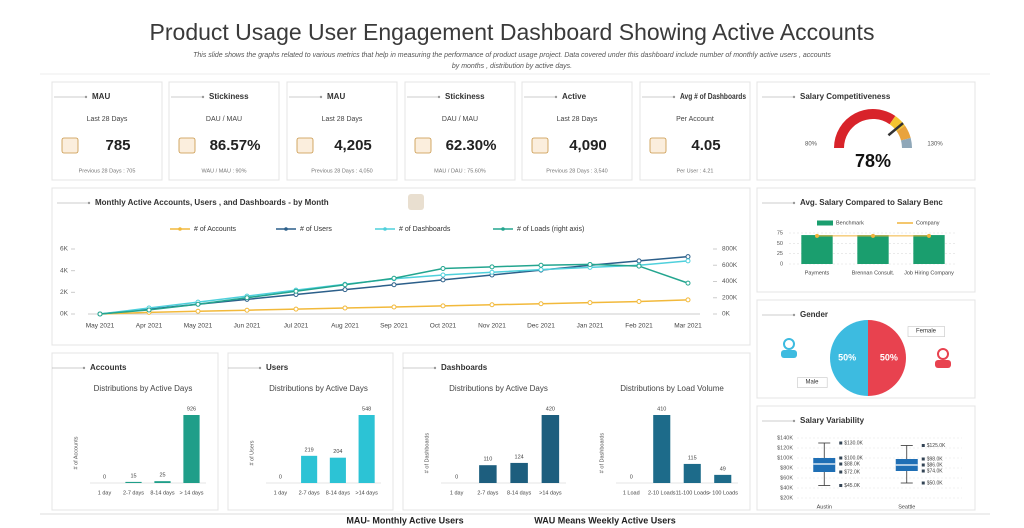 This screenshot has width=1024, height=528. I want to click on chart-subtitle: Distributions by Active Days, so click(498, 388).